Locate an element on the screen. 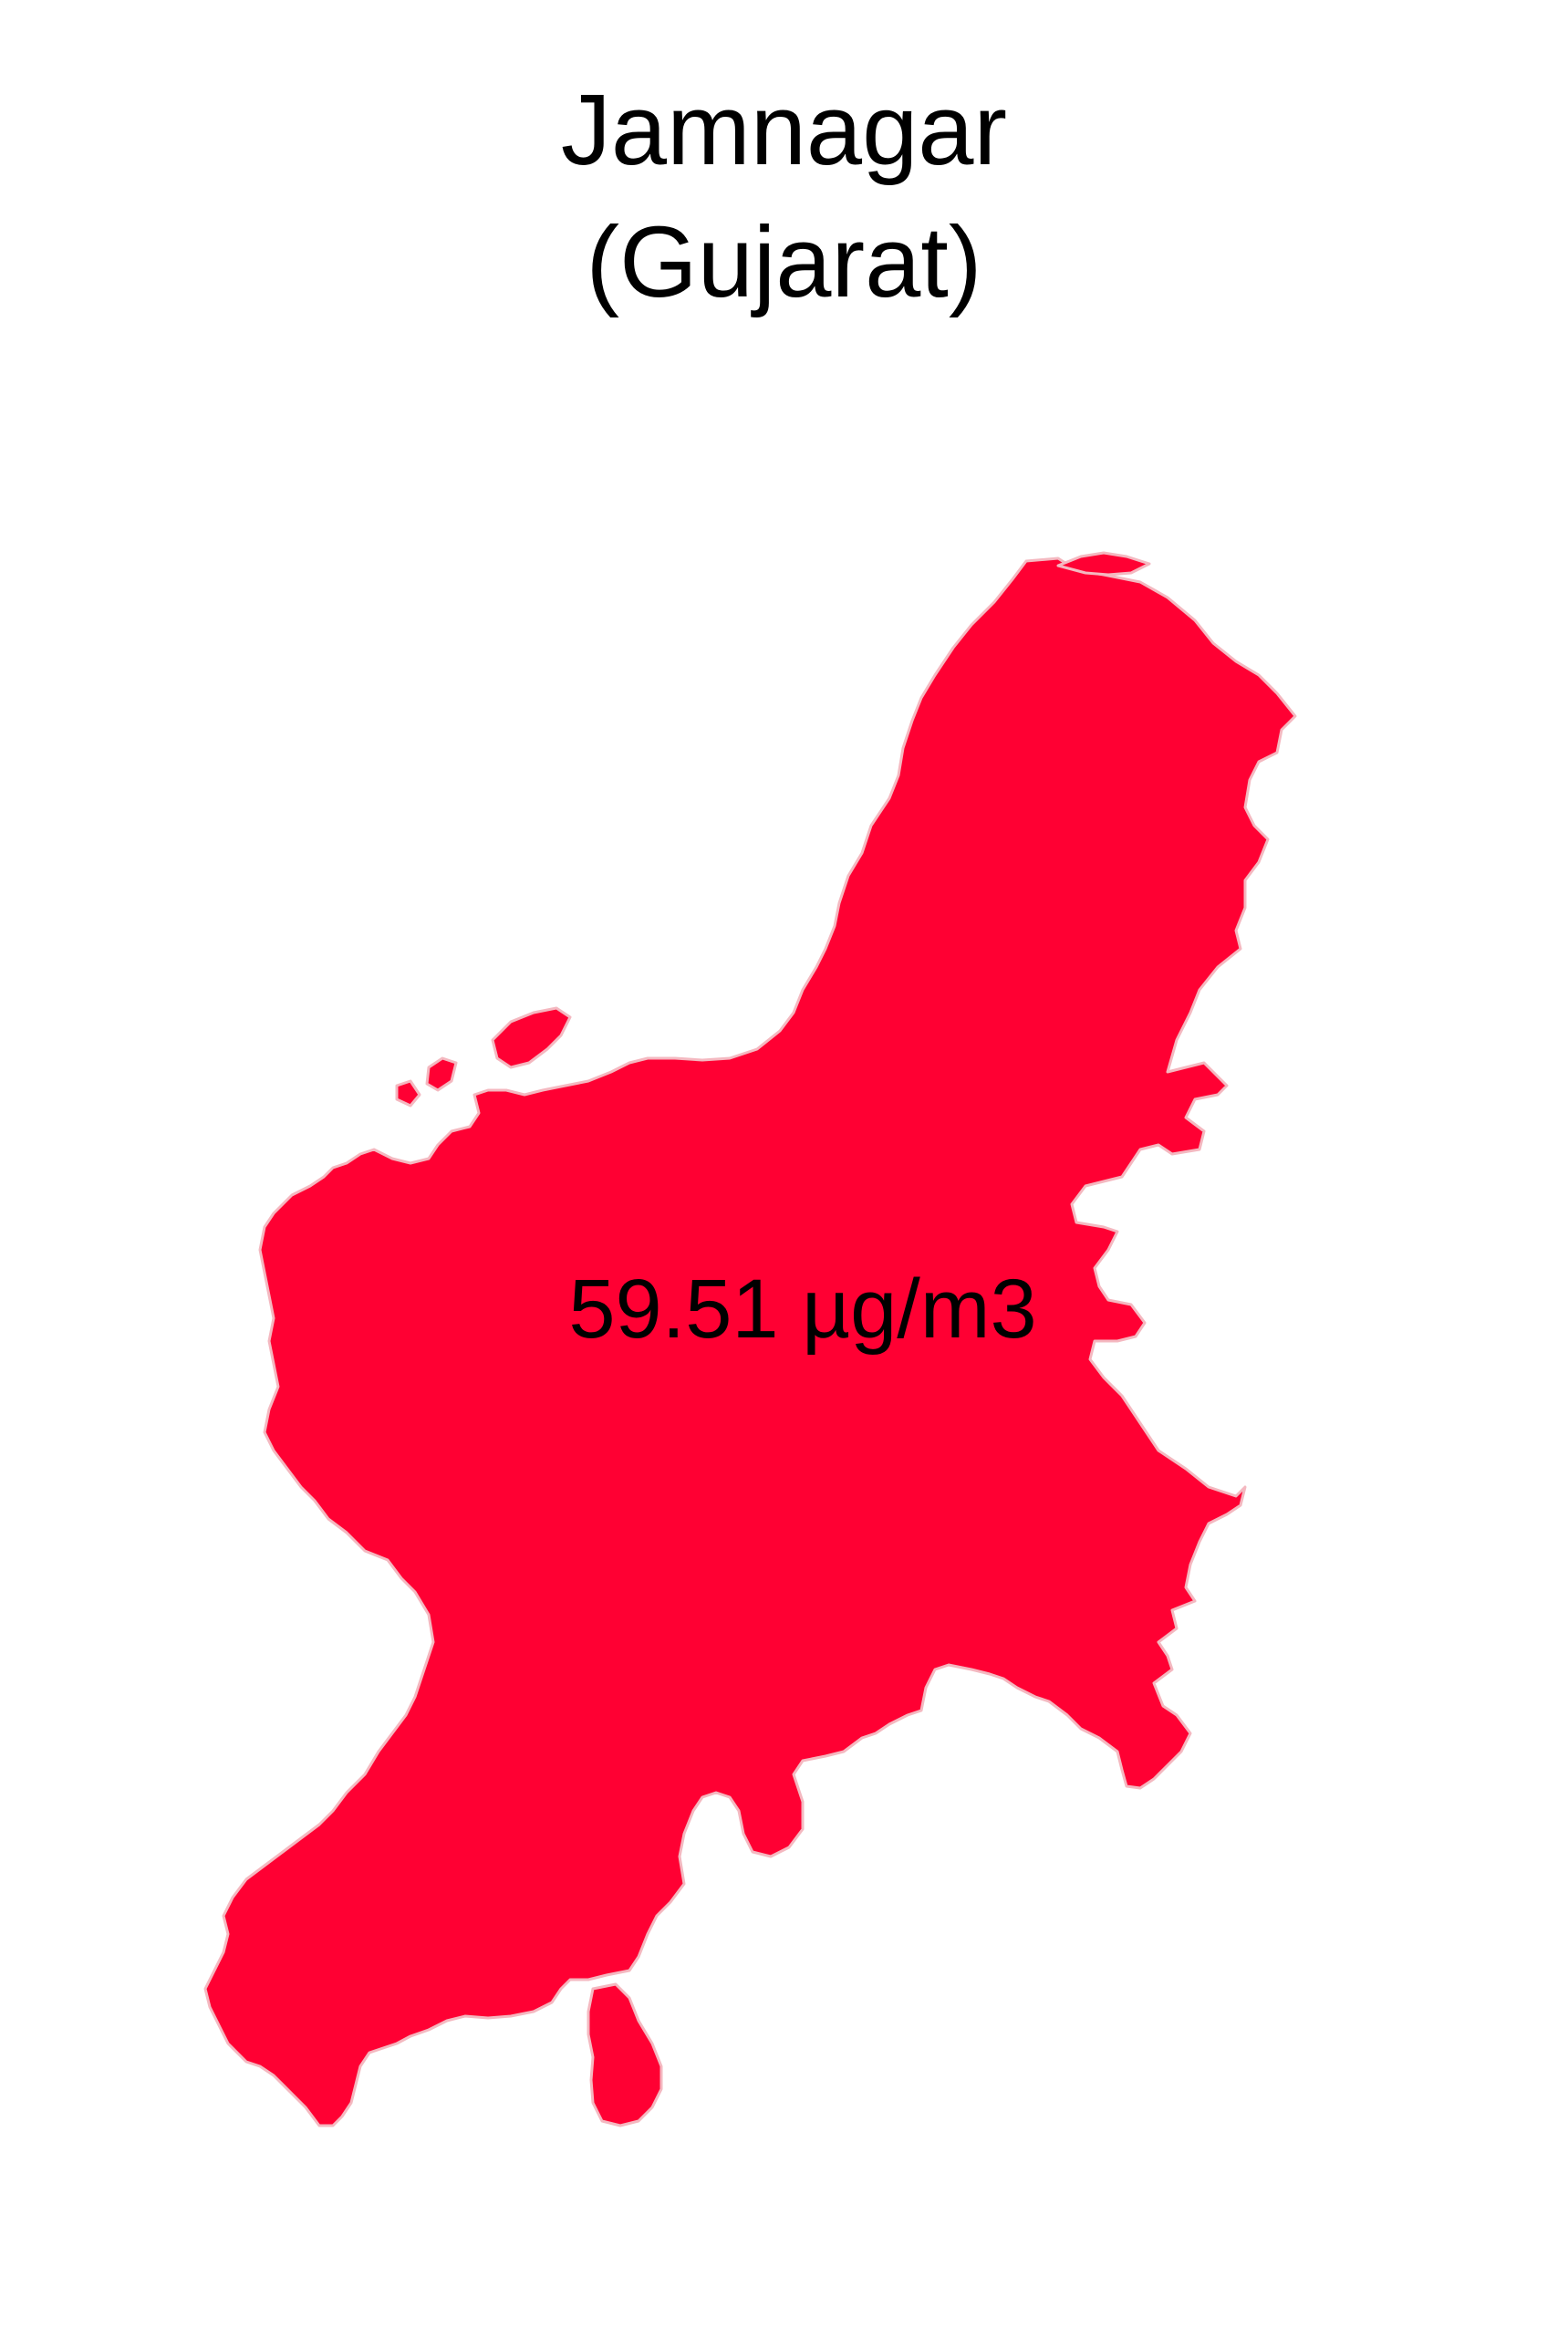  district-region-north-islet is located at coordinates (1103, 564).